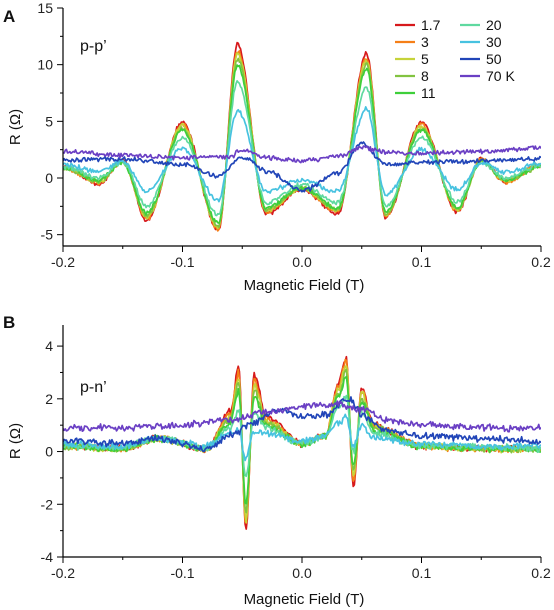 The image size is (554, 610). I want to click on y-tick-label: -5, so click(47, 235).